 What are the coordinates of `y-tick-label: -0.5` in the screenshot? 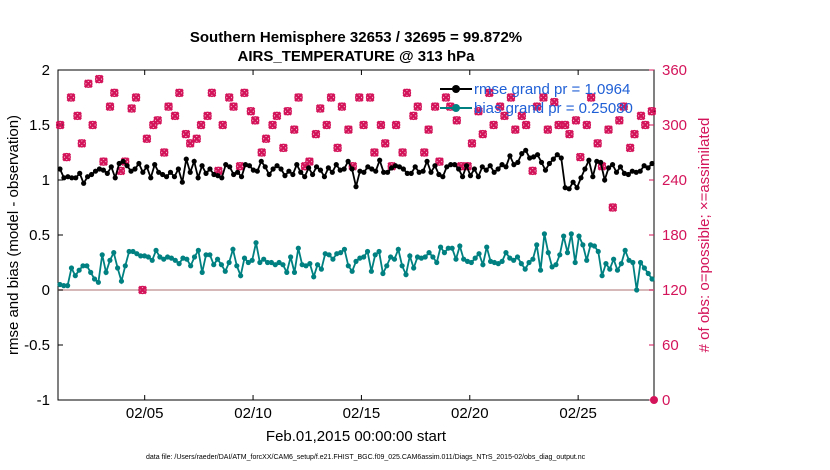 It's located at (37, 345).